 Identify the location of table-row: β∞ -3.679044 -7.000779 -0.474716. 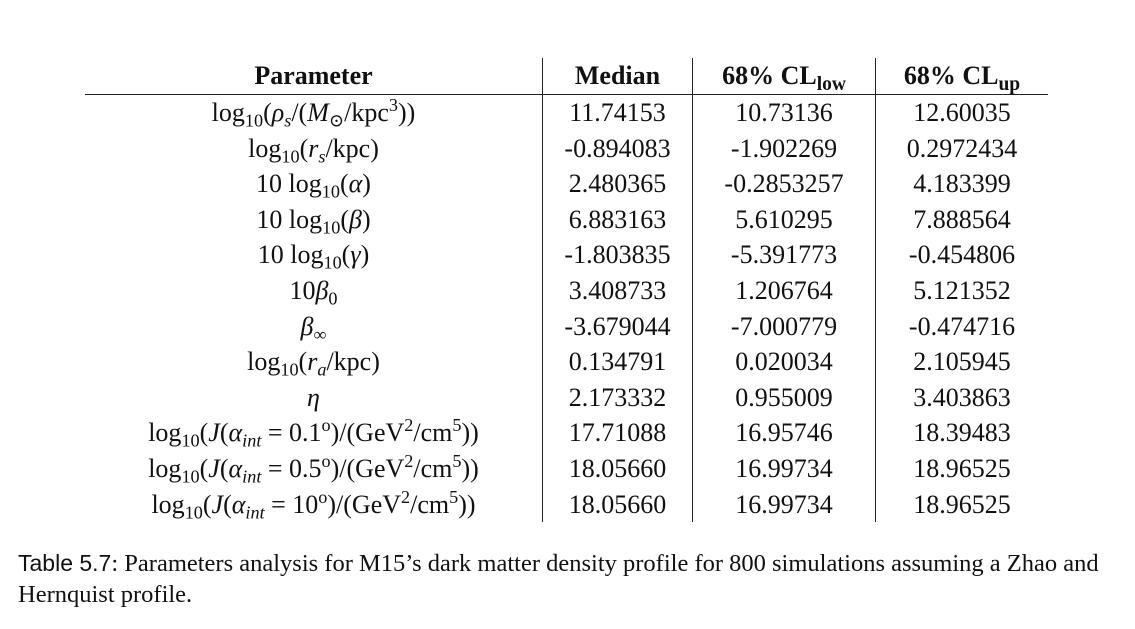
(566, 326).